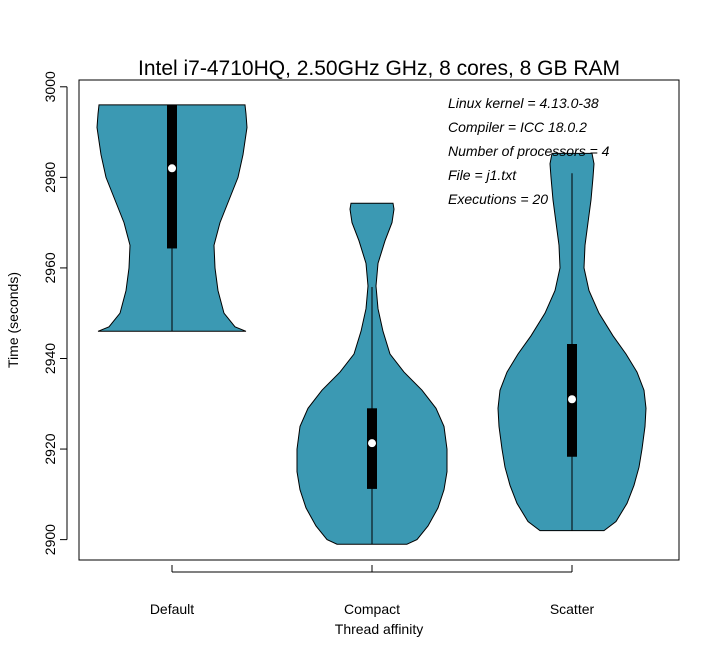 The image size is (720, 659). Describe the element at coordinates (50, 448) in the screenshot. I see `y-tick-label: 2920` at that location.